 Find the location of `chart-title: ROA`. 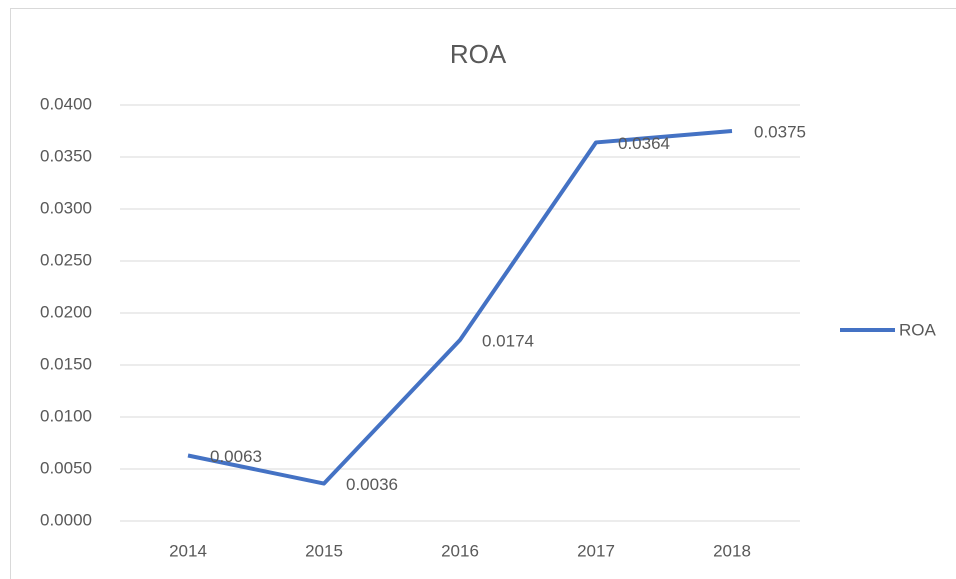

chart-title: ROA is located at coordinates (478, 54).